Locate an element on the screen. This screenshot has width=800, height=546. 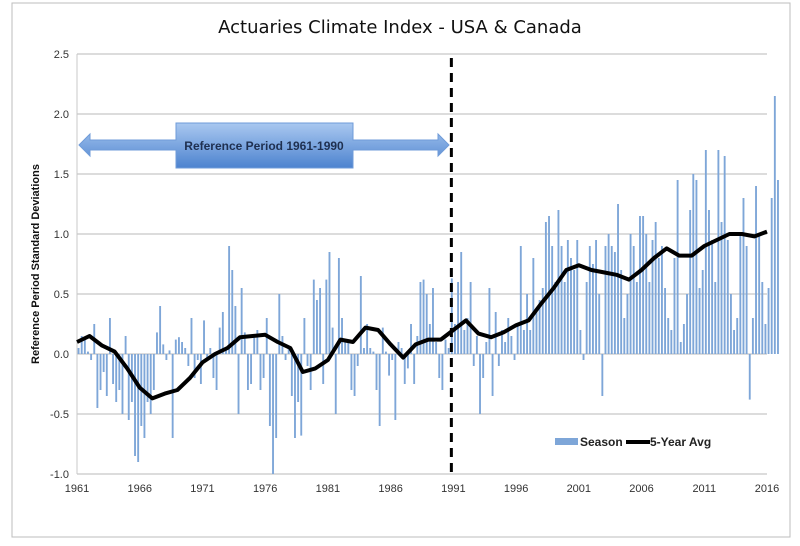
x-tick-label: 1961 is located at coordinates (77, 489).